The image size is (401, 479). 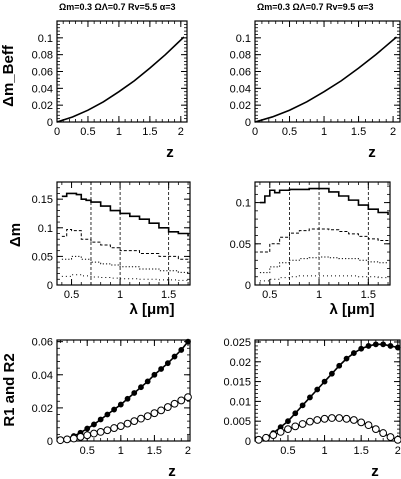 What do you see at coordinates (240, 245) in the screenshot?
I see `y-tick-label: 0.05` at bounding box center [240, 245].